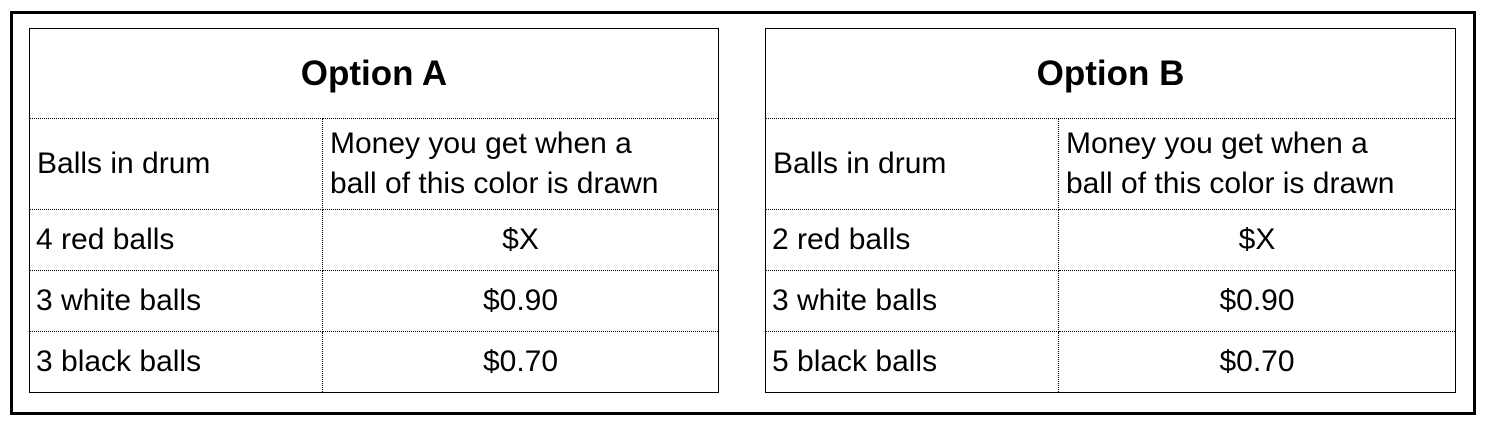  I want to click on table-row: 5 black balls $0.70, so click(1110, 362).